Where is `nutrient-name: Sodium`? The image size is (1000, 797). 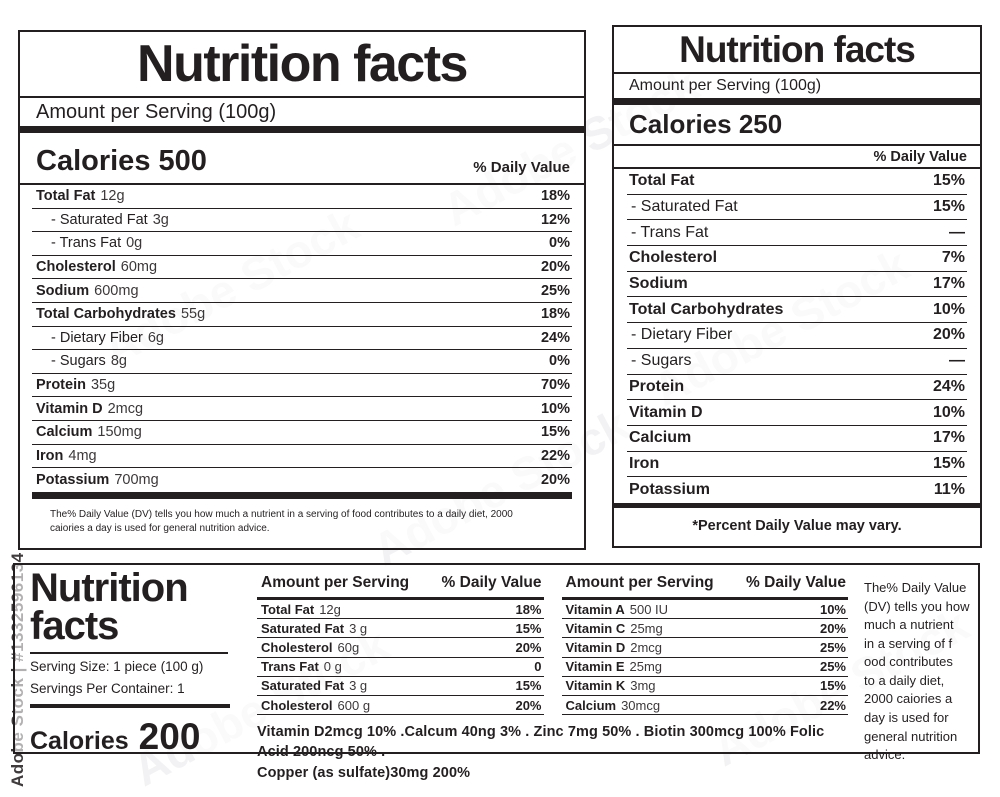
nutrient-name: Sodium is located at coordinates (658, 284).